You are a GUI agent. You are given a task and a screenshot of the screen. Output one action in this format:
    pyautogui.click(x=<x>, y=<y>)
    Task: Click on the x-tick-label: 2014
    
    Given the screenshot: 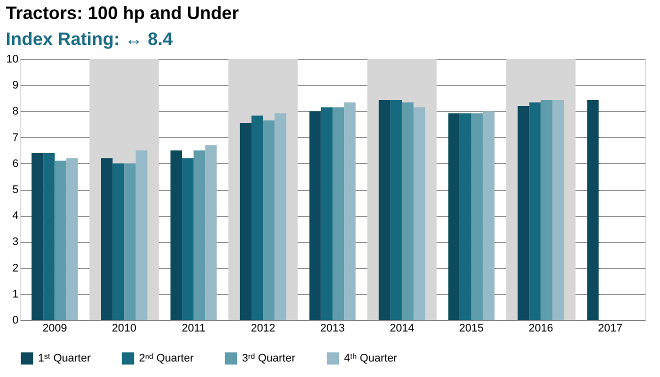 What is the action you would take?
    pyautogui.click(x=402, y=328)
    